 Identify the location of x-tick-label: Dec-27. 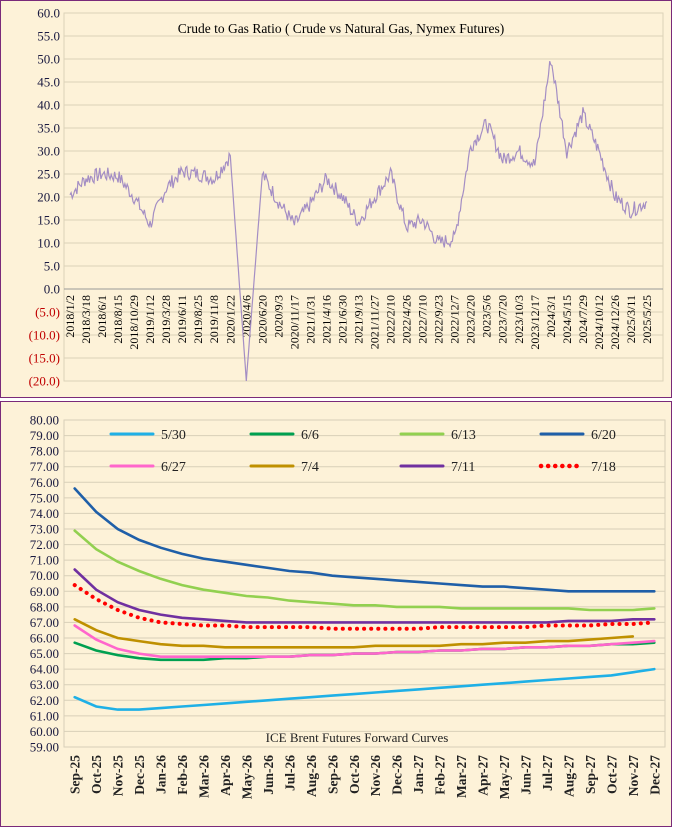
(654, 775).